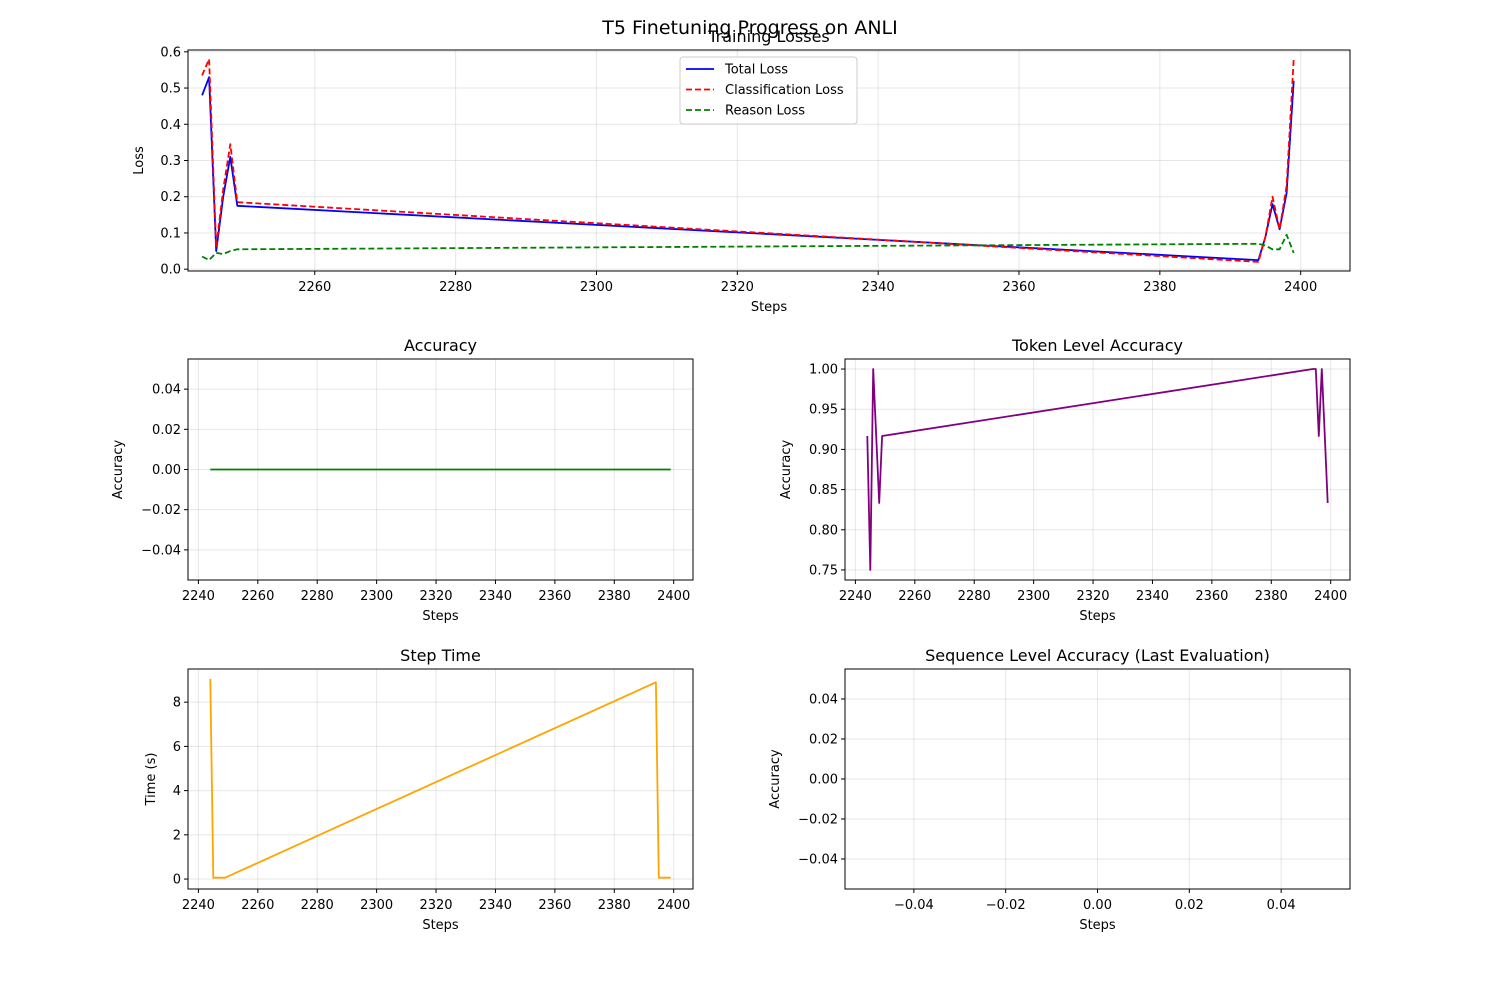 This screenshot has width=1500, height=1000. What do you see at coordinates (170, 52) in the screenshot?
I see `y-tick-label: 0.6` at bounding box center [170, 52].